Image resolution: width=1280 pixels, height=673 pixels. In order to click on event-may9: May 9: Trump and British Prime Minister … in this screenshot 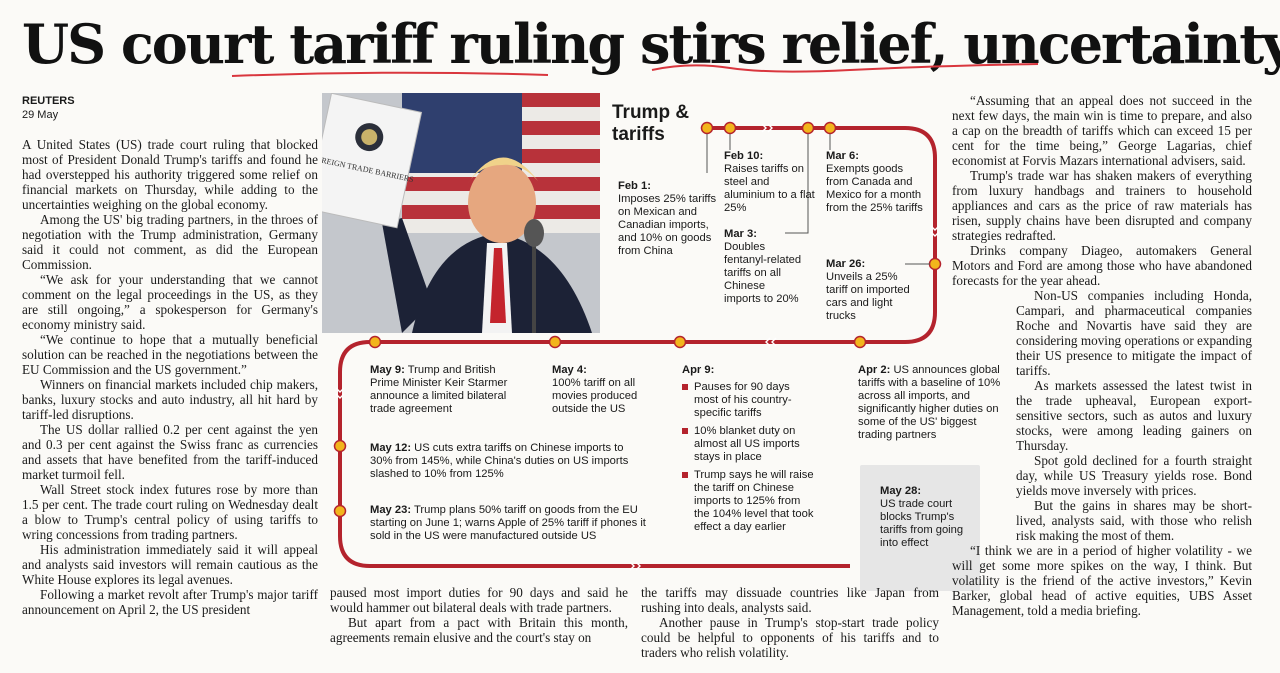, I will do `click(445, 390)`.